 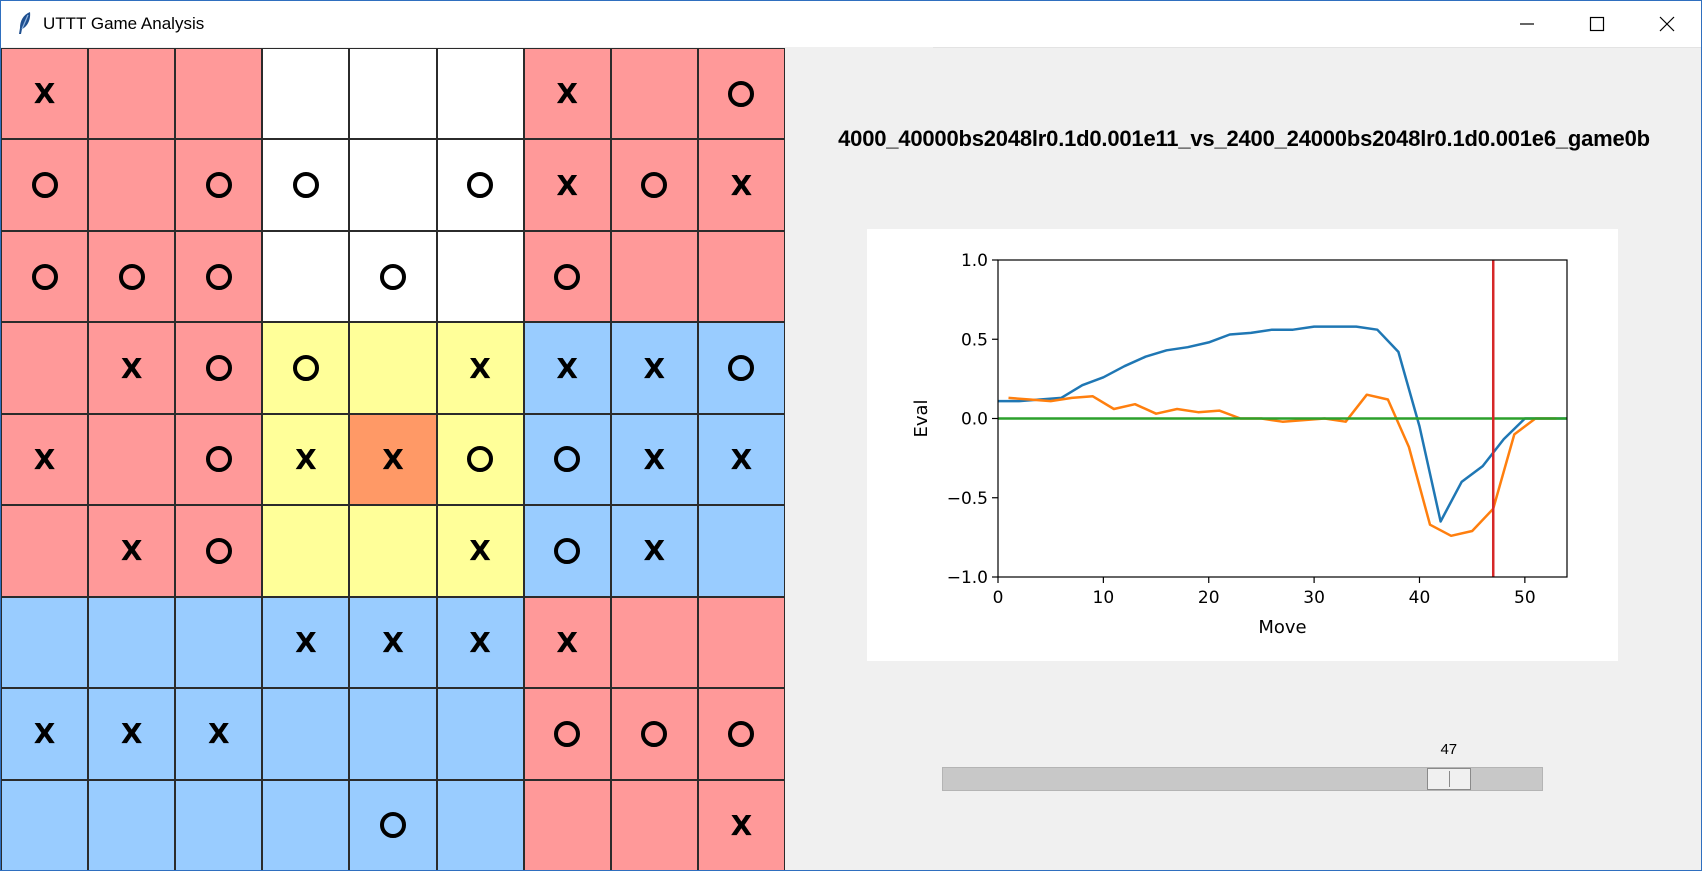 What do you see at coordinates (974, 261) in the screenshot?
I see `y-tick-label: 1.0` at bounding box center [974, 261].